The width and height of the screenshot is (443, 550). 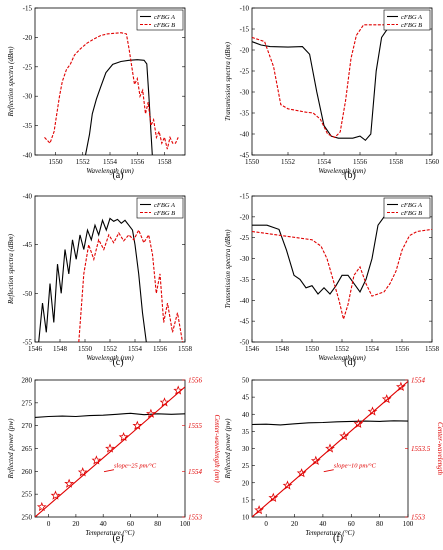 I want to click on slope-annotation: slope~10 pm/°C, so click(x=355, y=466).